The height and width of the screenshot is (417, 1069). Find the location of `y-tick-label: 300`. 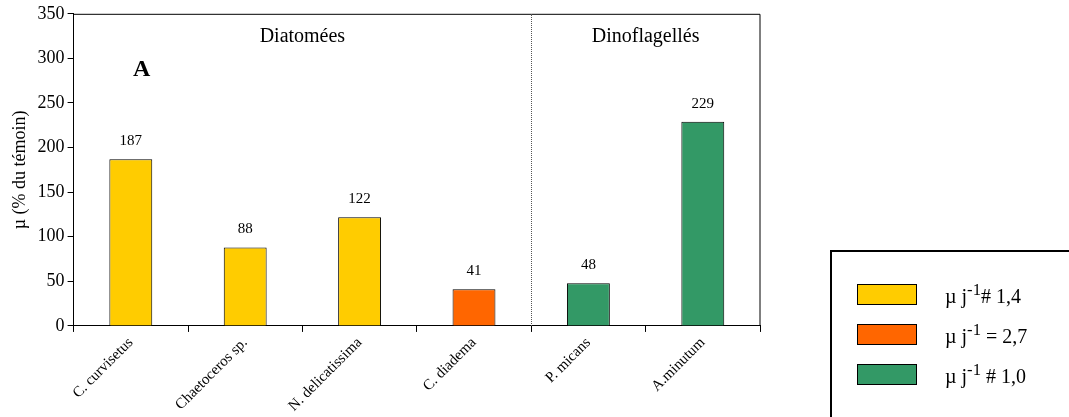

y-tick-label: 300 is located at coordinates (51, 57).